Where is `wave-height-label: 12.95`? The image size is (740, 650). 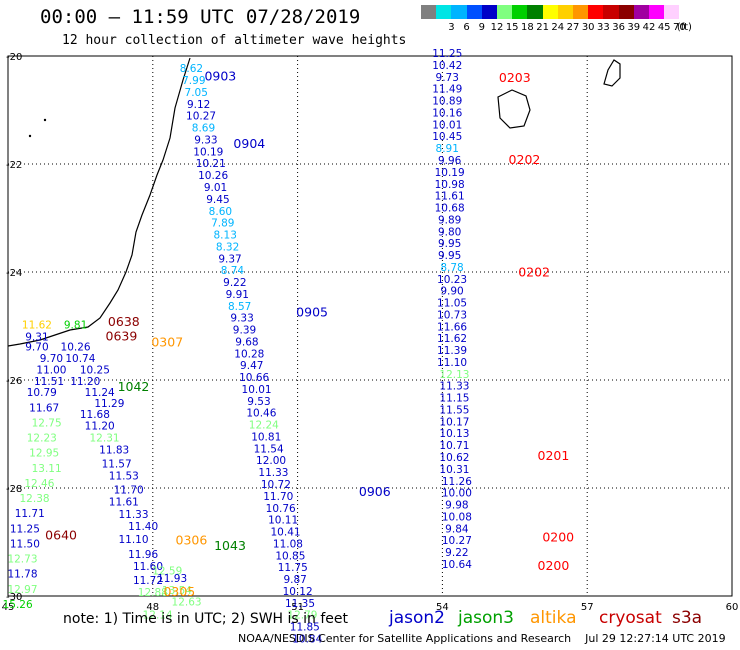 wave-height-label: 12.95 is located at coordinates (44, 454).